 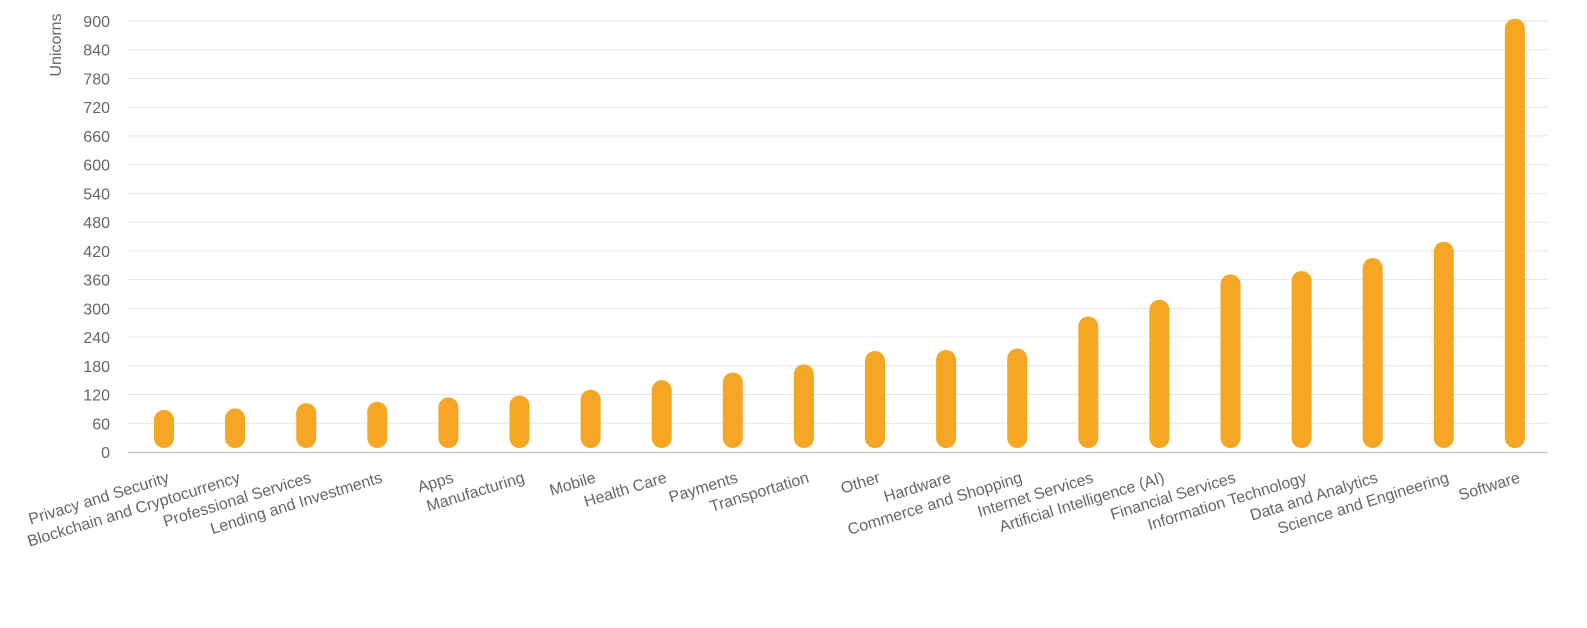 I want to click on bar-commerce-and-shopping, so click(x=1017, y=398).